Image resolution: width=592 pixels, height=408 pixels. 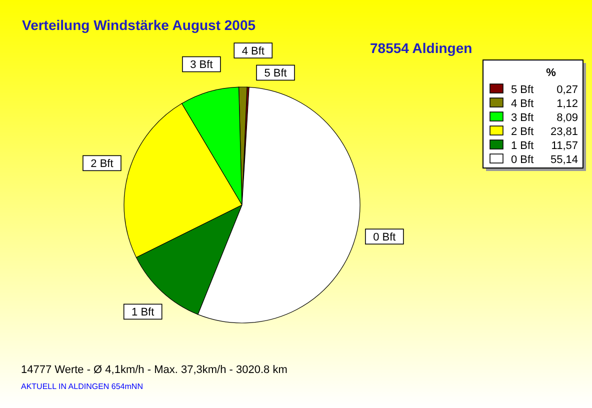 I want to click on data-label: 0,27, so click(x=567, y=90).